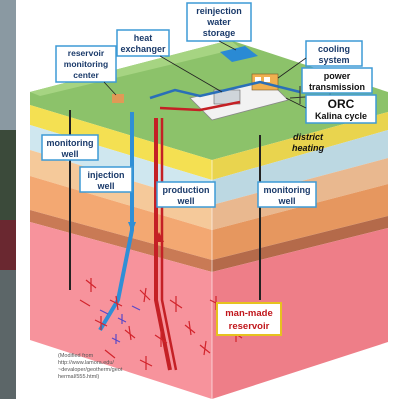 The width and height of the screenshot is (400, 399). I want to click on reinjection-label-line2: water, so click(218, 22).